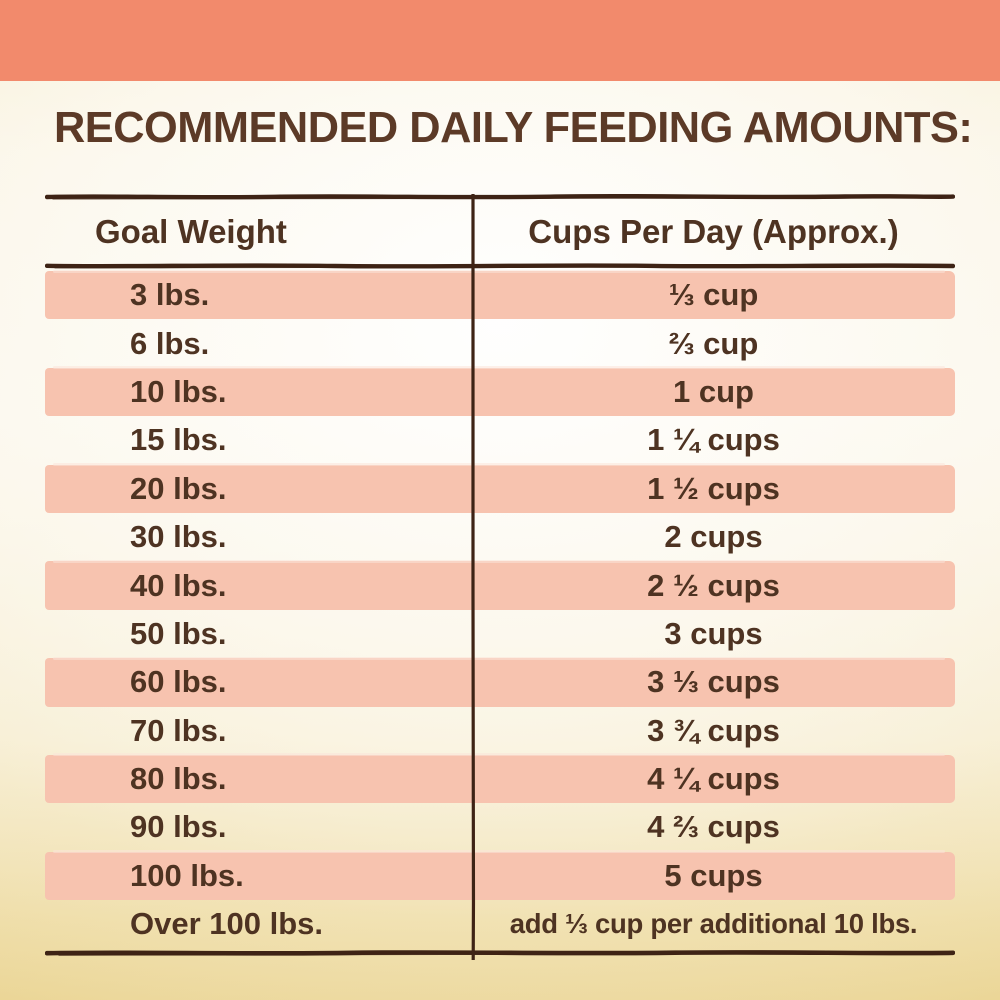  What do you see at coordinates (178, 440) in the screenshot?
I see `goal-weight-cell: 15 lbs.` at bounding box center [178, 440].